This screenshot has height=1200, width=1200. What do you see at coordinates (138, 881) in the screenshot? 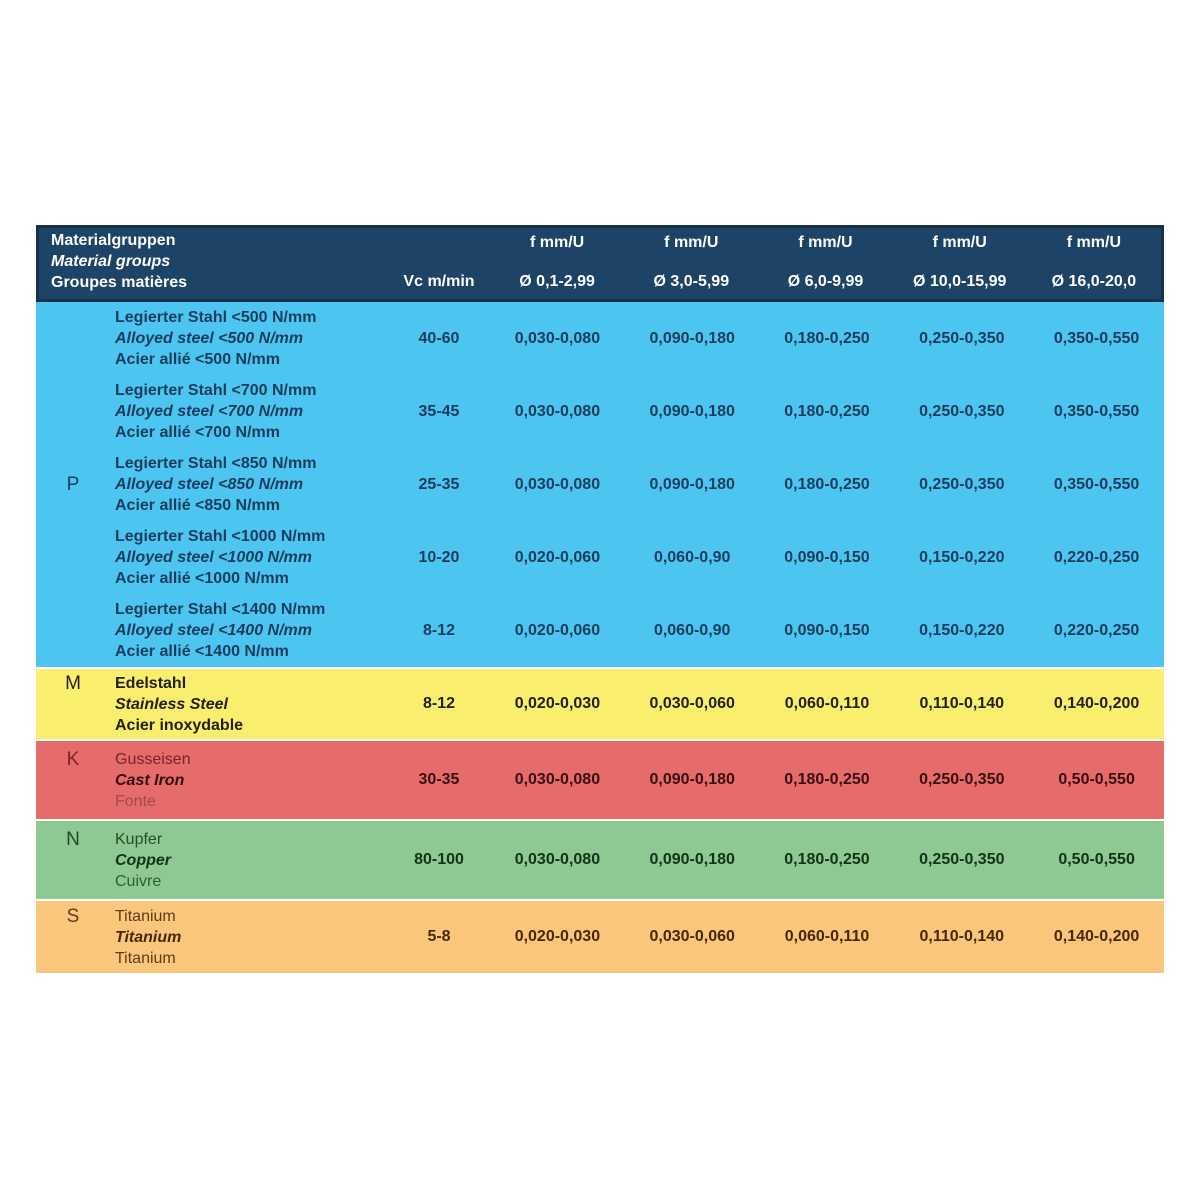
I see `material-name-fr: Cuivre` at bounding box center [138, 881].